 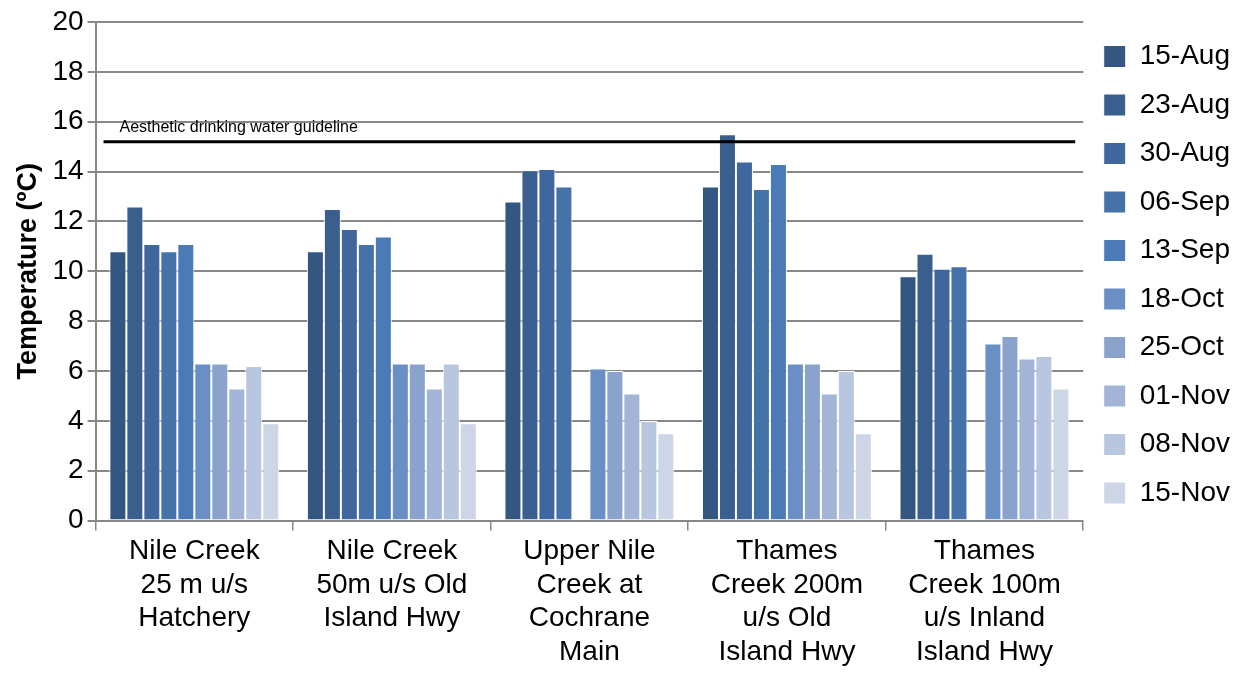 I want to click on y-tick-label: 6, so click(x=75, y=369).